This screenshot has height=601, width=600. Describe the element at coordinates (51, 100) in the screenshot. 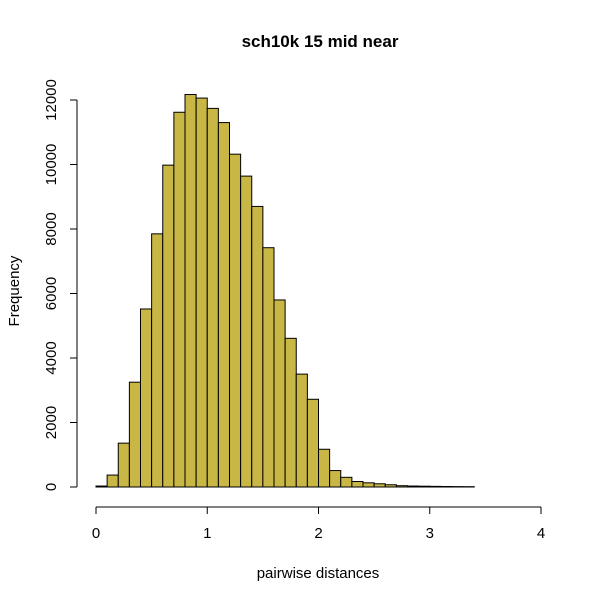

I see `y-tick-label: 12000` at that location.